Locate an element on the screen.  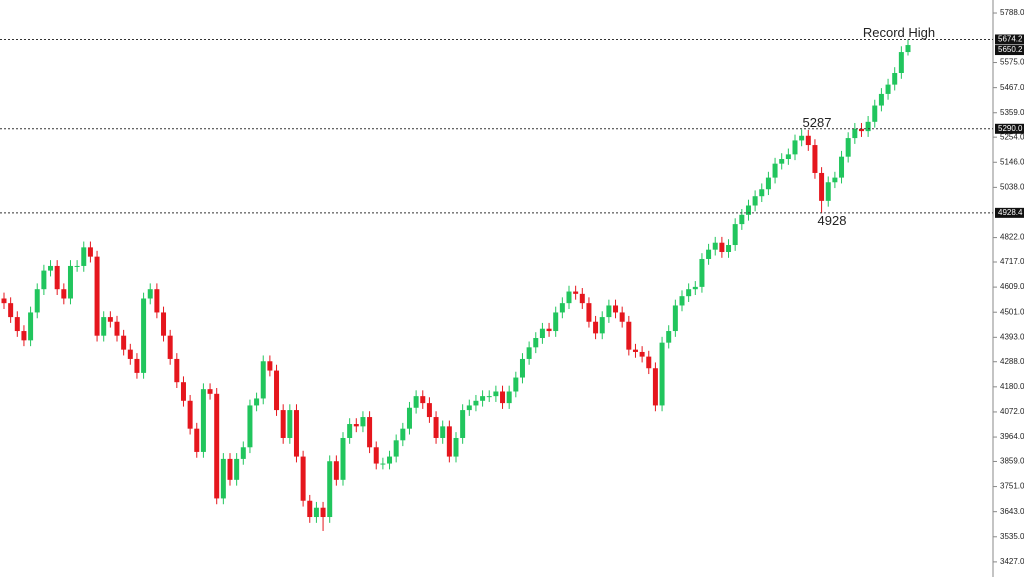
y-tick-label: 4180.0 is located at coordinates (1012, 386).